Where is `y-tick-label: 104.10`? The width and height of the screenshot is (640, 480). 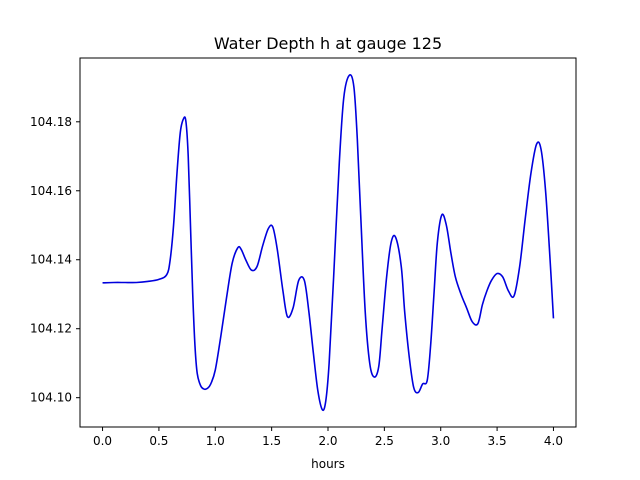
y-tick-label: 104.10 is located at coordinates (51, 398).